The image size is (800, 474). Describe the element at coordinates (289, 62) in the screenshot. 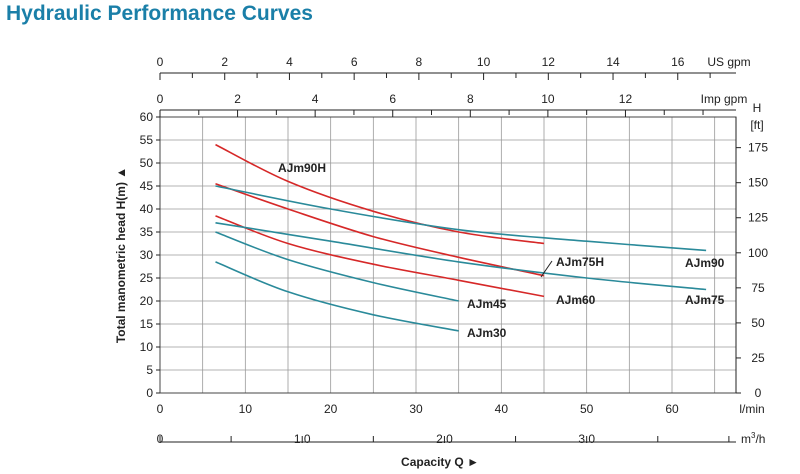

I see `x-axis-usgpm-tick-label: 4` at that location.